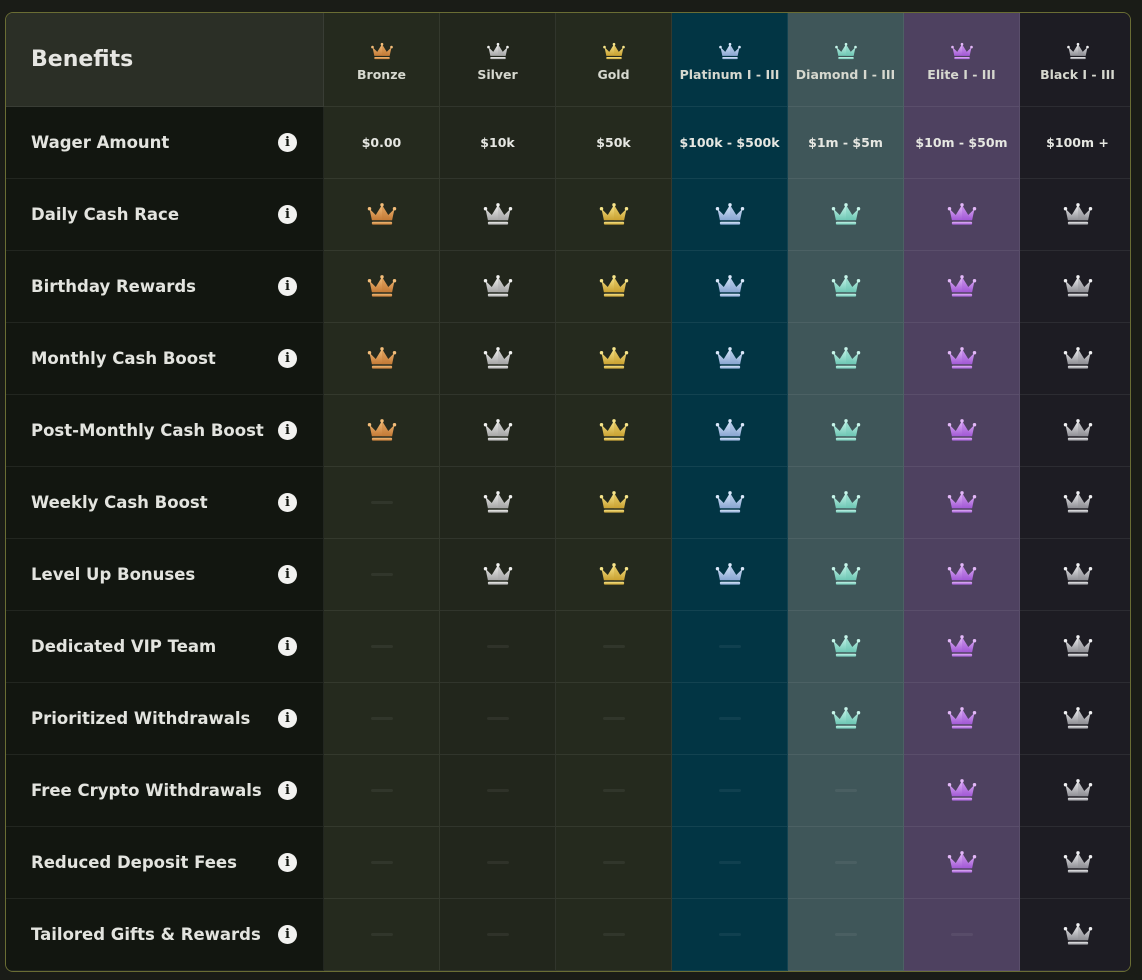 Image resolution: width=1142 pixels, height=980 pixels. I want to click on wager-cell-platinum: $100k - $500k, so click(730, 143).